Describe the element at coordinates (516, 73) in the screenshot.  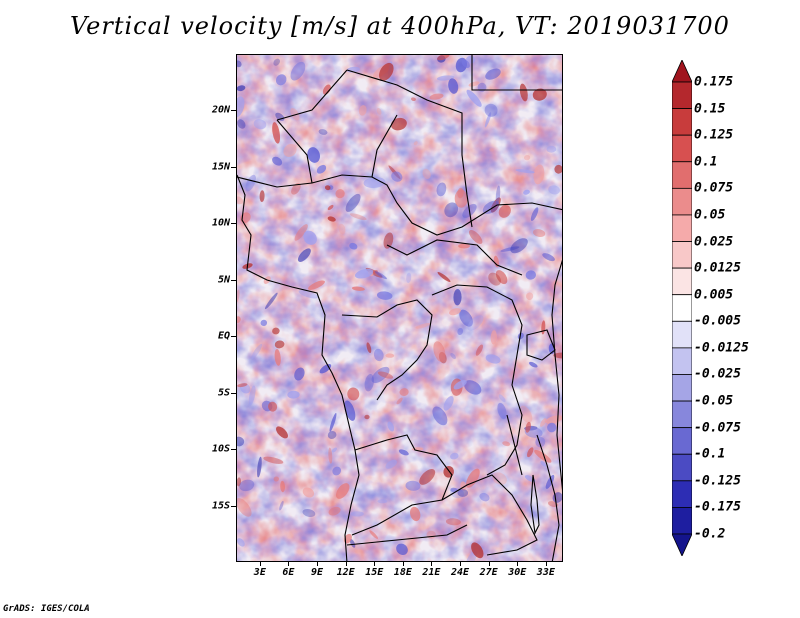
I see `border-egypt` at that location.